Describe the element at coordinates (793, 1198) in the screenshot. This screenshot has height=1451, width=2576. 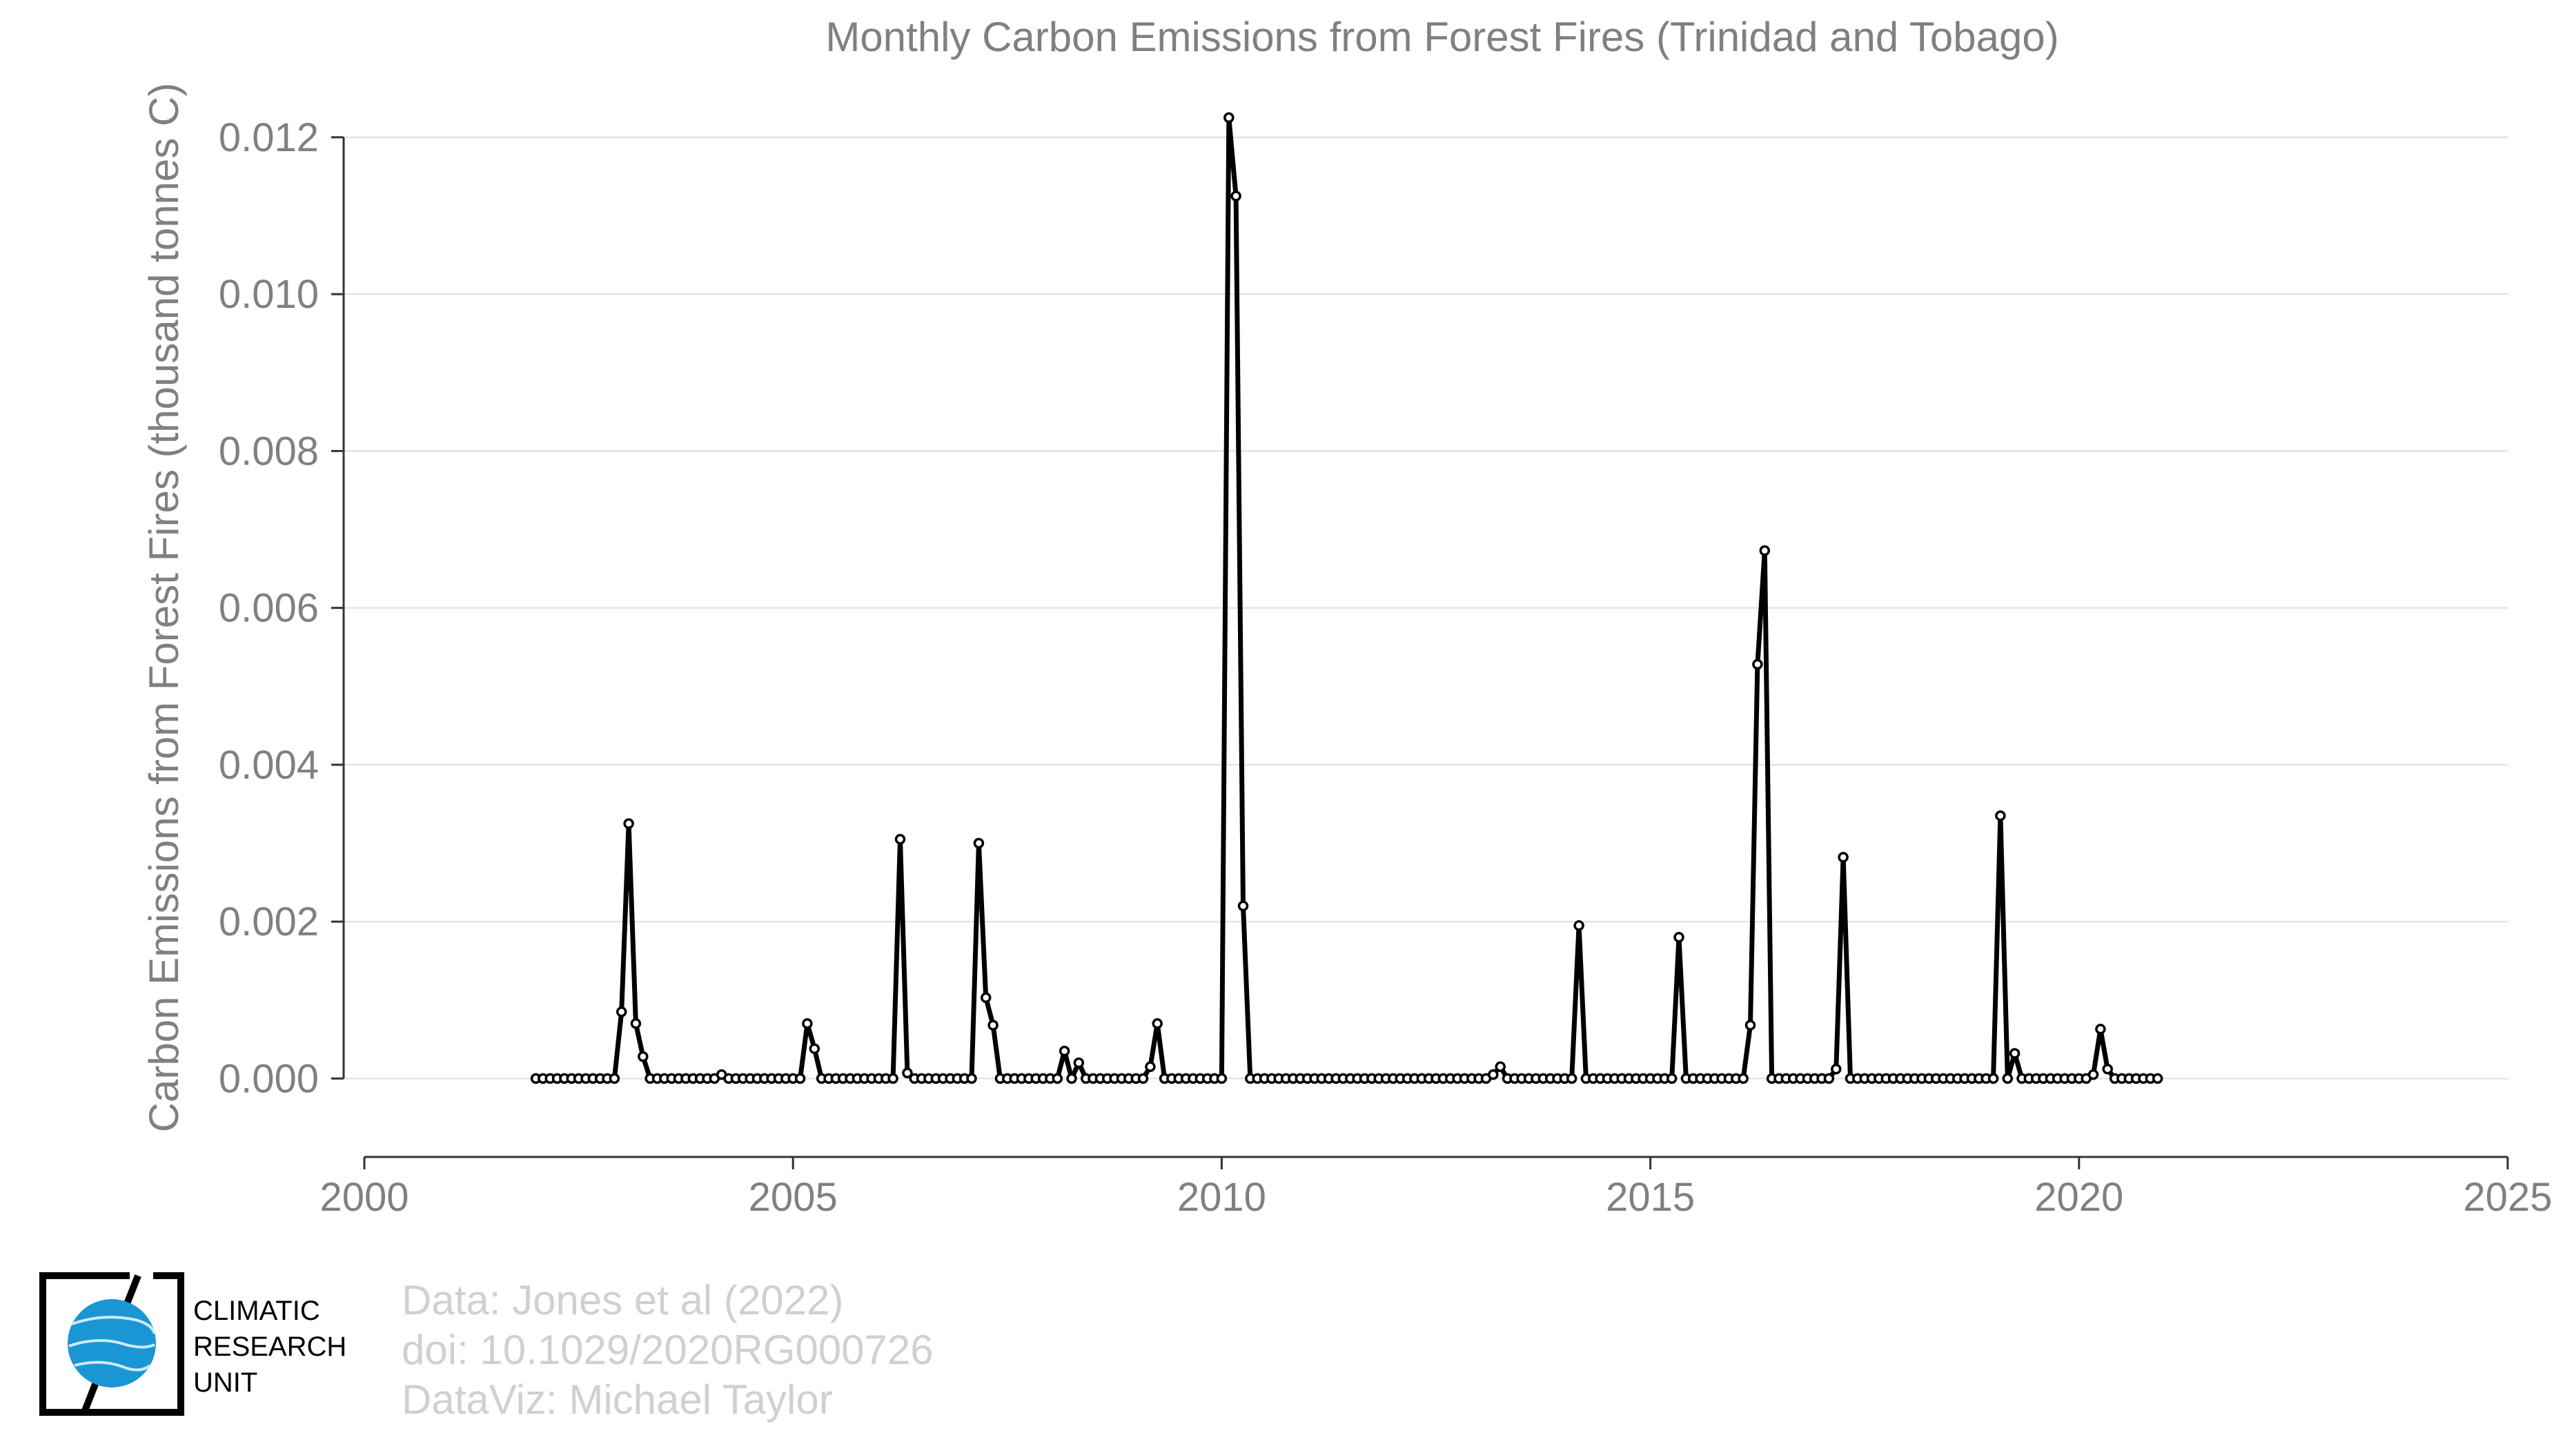
I see `x-tick-label: 2005` at that location.